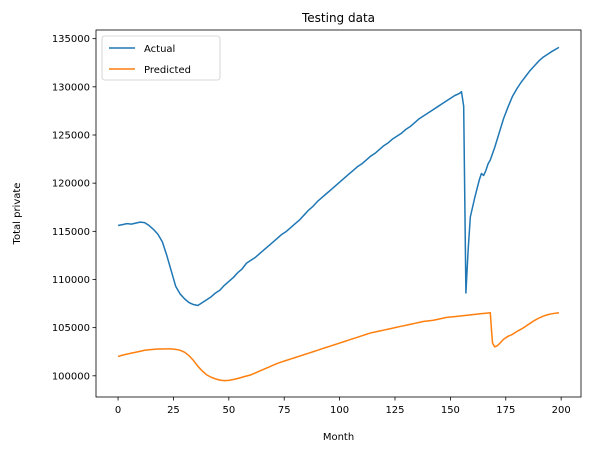 This screenshot has height=453, width=598. I want to click on x-tick-label: 100, so click(339, 410).